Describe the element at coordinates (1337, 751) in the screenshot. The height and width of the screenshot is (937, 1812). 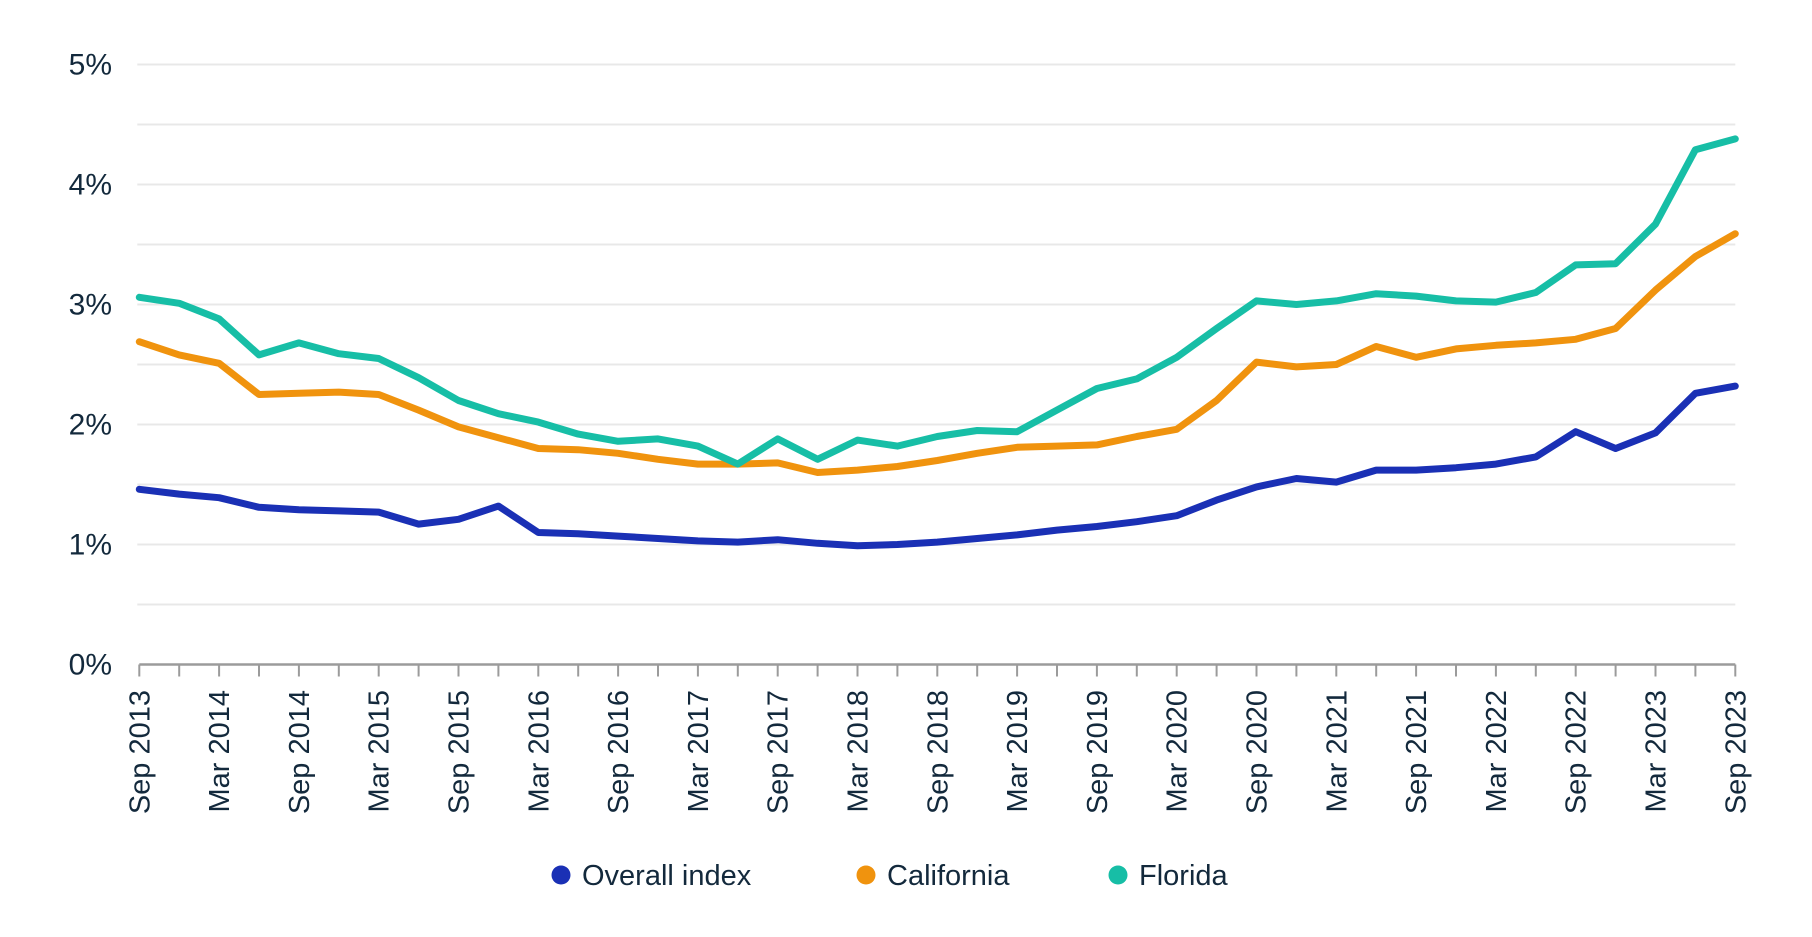
I see `x-axis-label: Mar 2021` at that location.